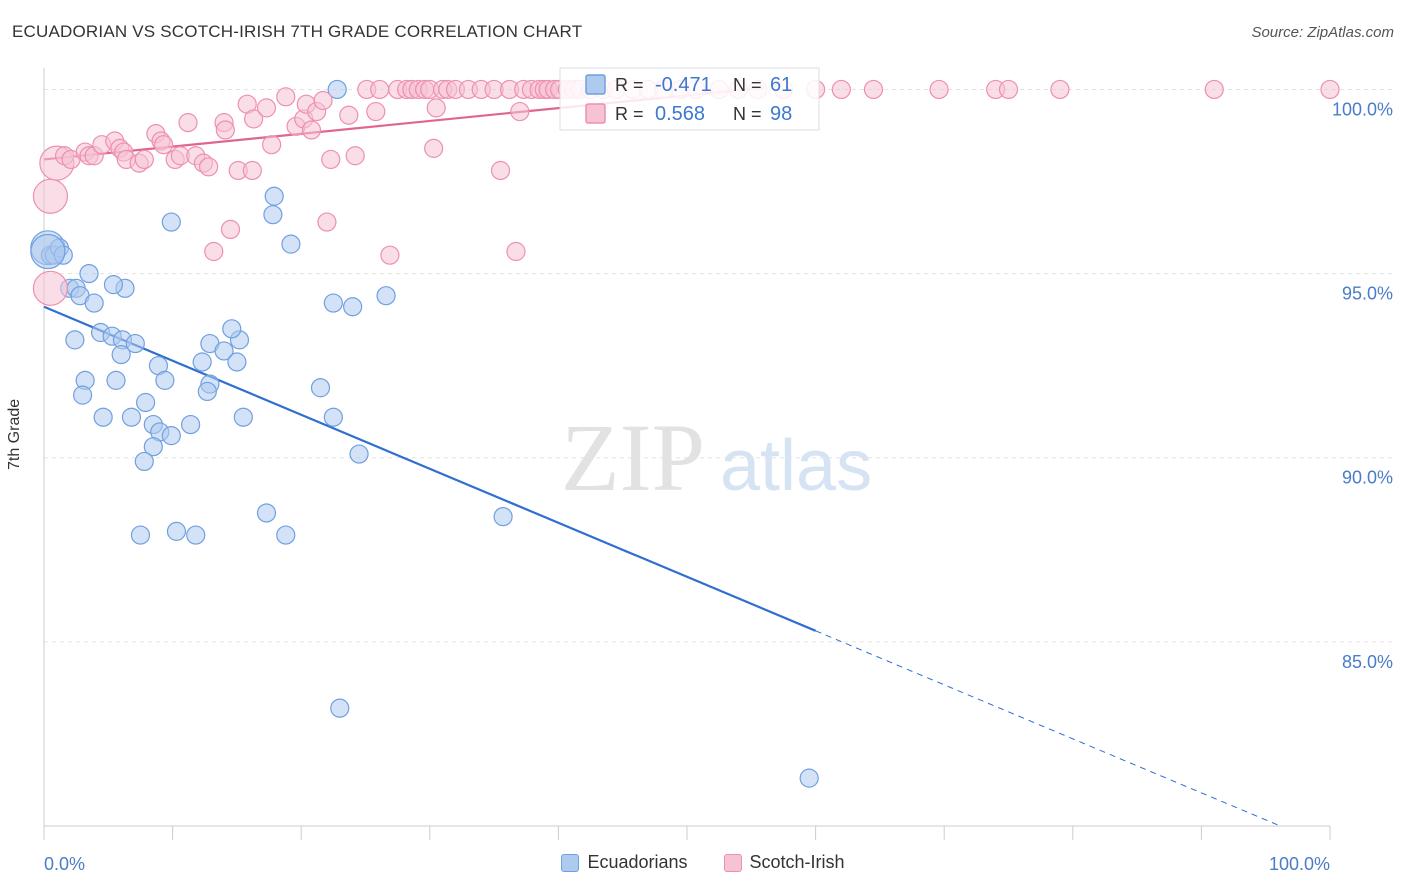 The image size is (1406, 892). Describe the element at coordinates (1362, 109) in the screenshot. I see `y-tick-label: 100.0%` at that location.